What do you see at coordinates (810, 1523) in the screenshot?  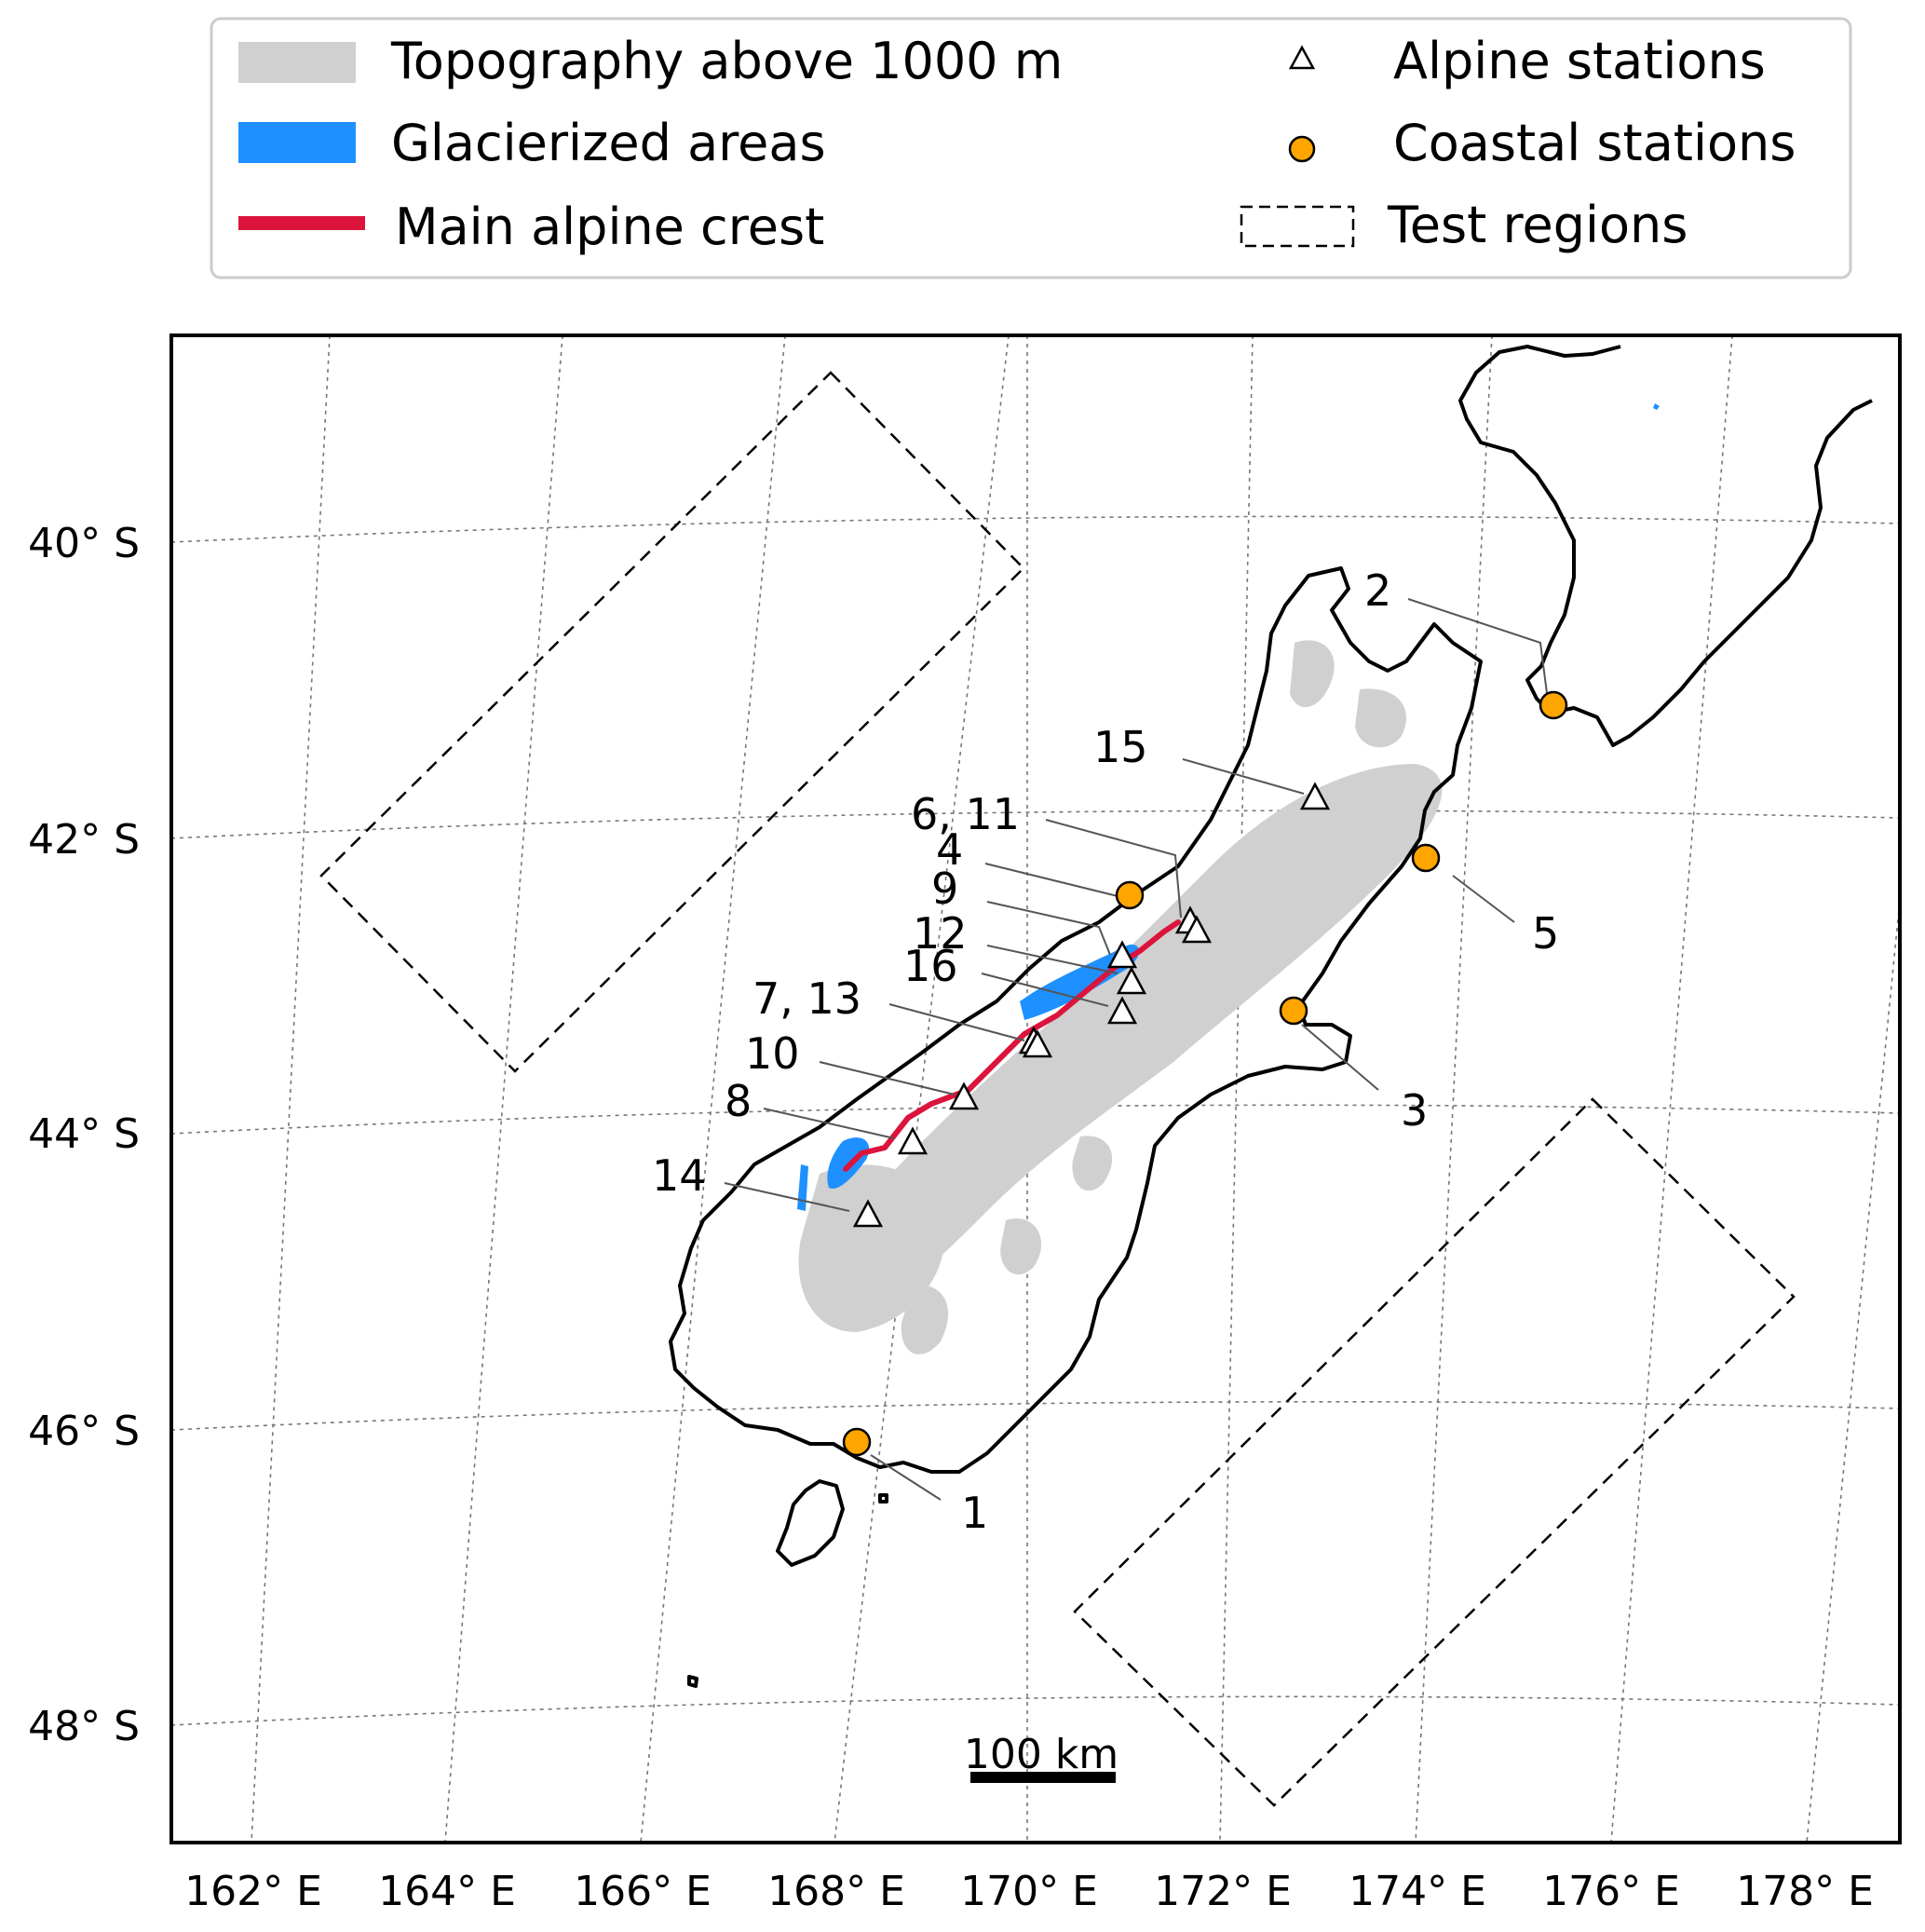 I see `coastline-stewart-island` at bounding box center [810, 1523].